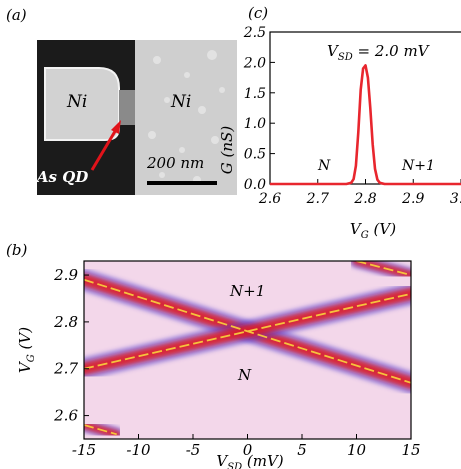 This screenshot has width=461, height=469. I want to click on chart-c-xtick-label: 2.6, so click(269, 199).